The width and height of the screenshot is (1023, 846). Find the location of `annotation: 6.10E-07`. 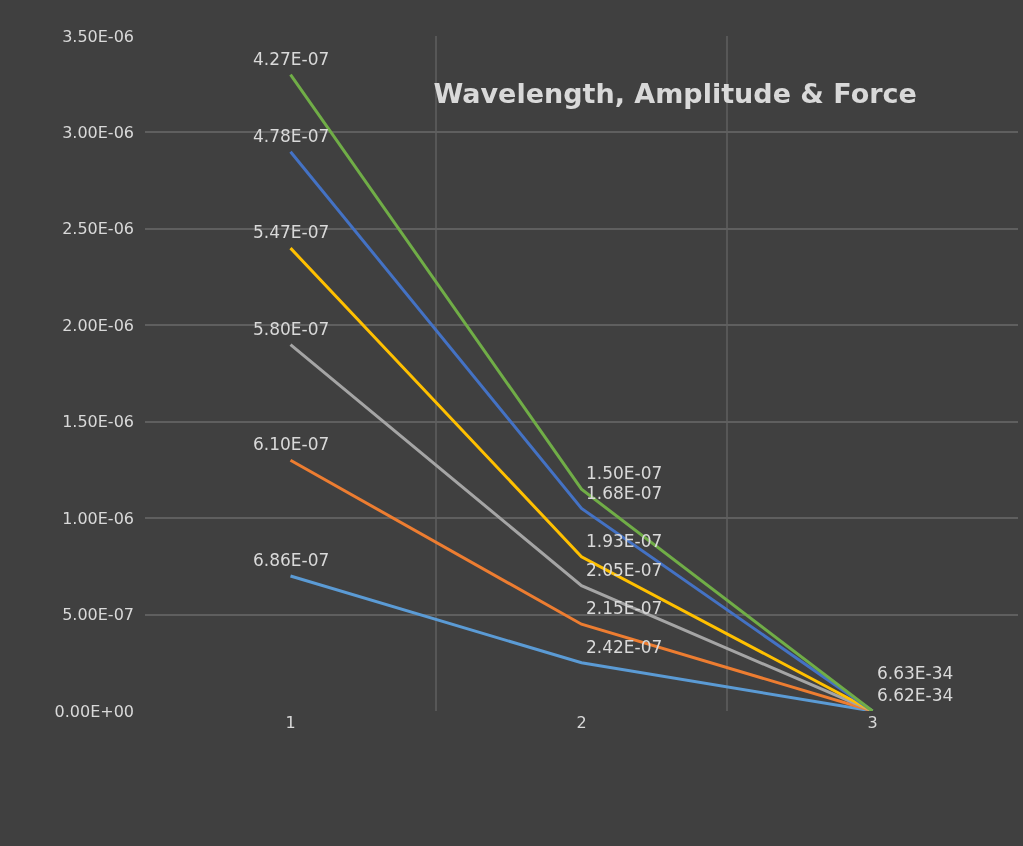

annotation: 6.10E-07 is located at coordinates (291, 444).